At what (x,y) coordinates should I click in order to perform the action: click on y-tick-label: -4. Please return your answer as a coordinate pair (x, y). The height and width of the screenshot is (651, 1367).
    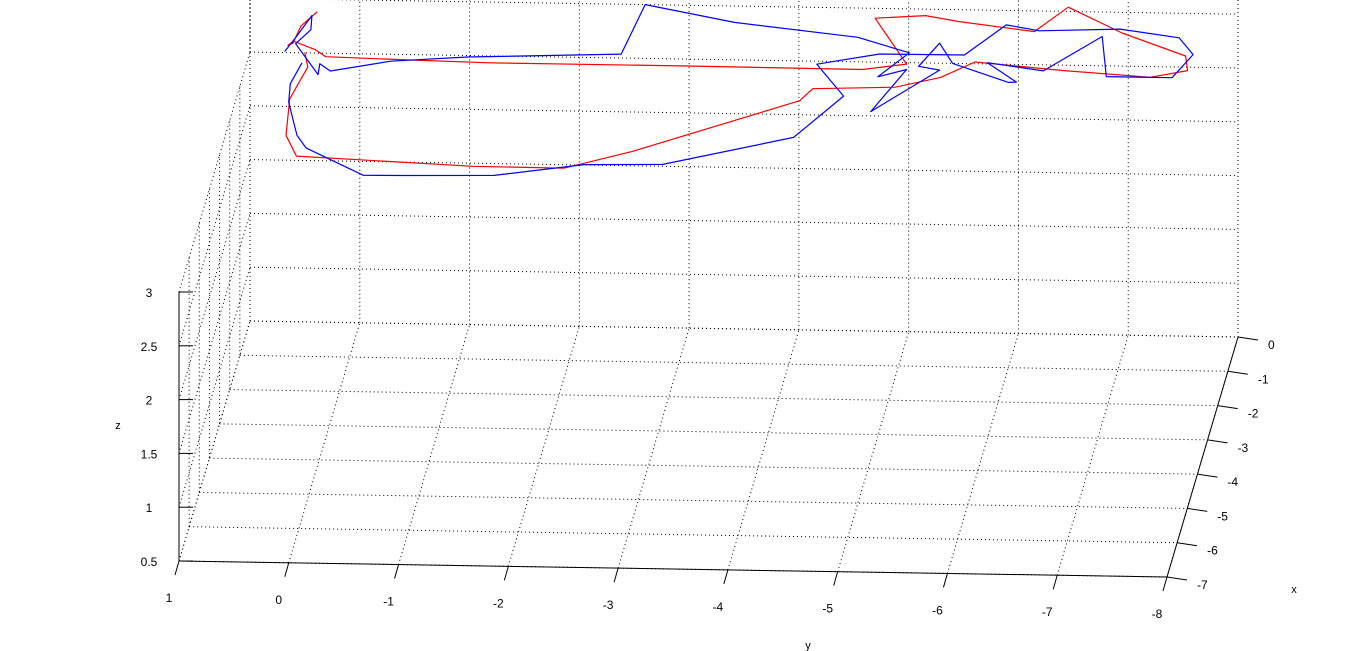
    Looking at the image, I should click on (718, 607).